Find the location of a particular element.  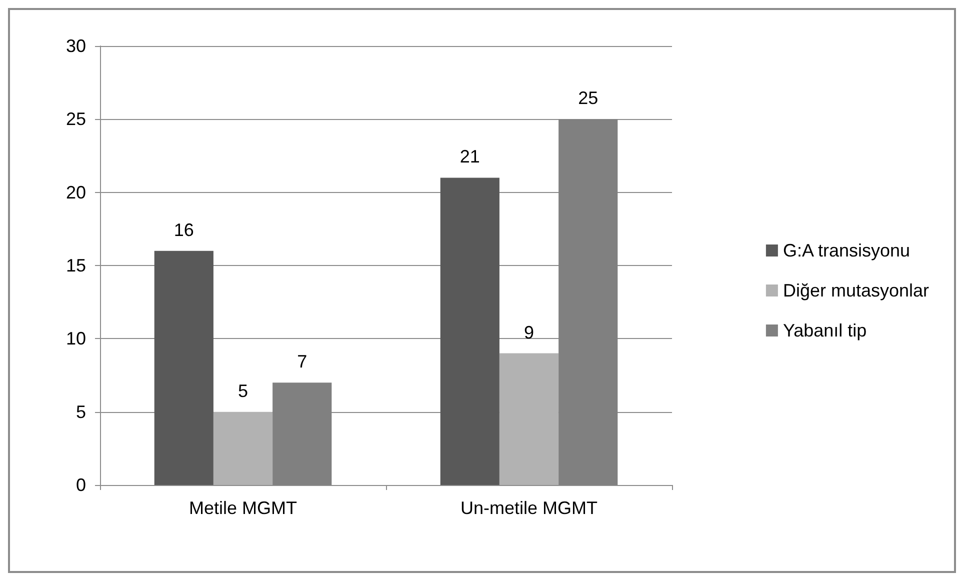

y-tick-label: 30 is located at coordinates (76, 46).